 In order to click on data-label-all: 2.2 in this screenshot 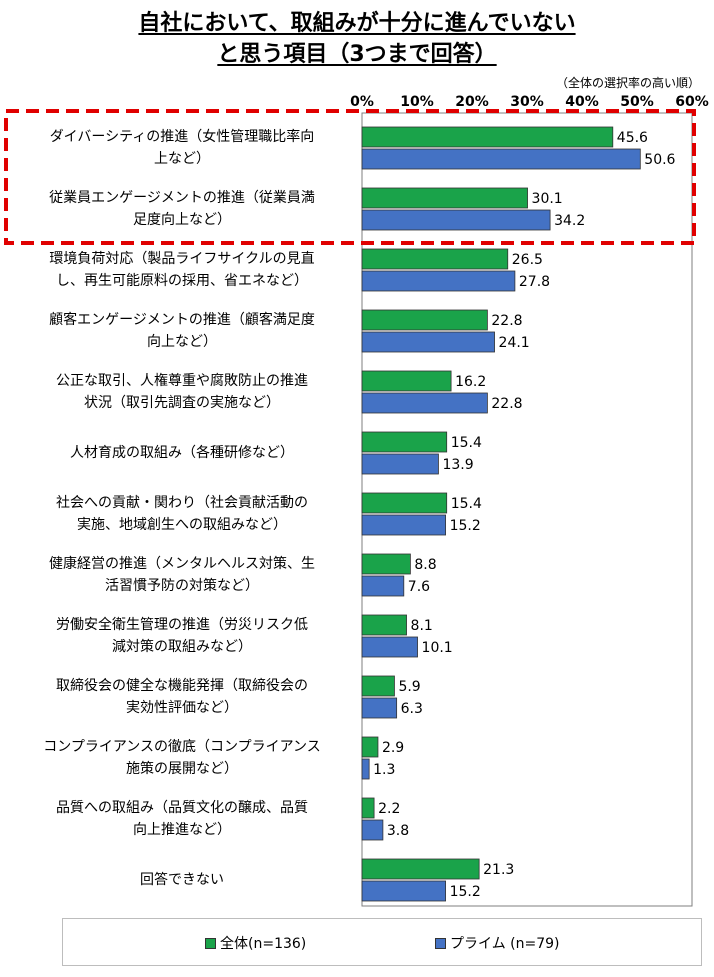, I will do `click(389, 809)`.